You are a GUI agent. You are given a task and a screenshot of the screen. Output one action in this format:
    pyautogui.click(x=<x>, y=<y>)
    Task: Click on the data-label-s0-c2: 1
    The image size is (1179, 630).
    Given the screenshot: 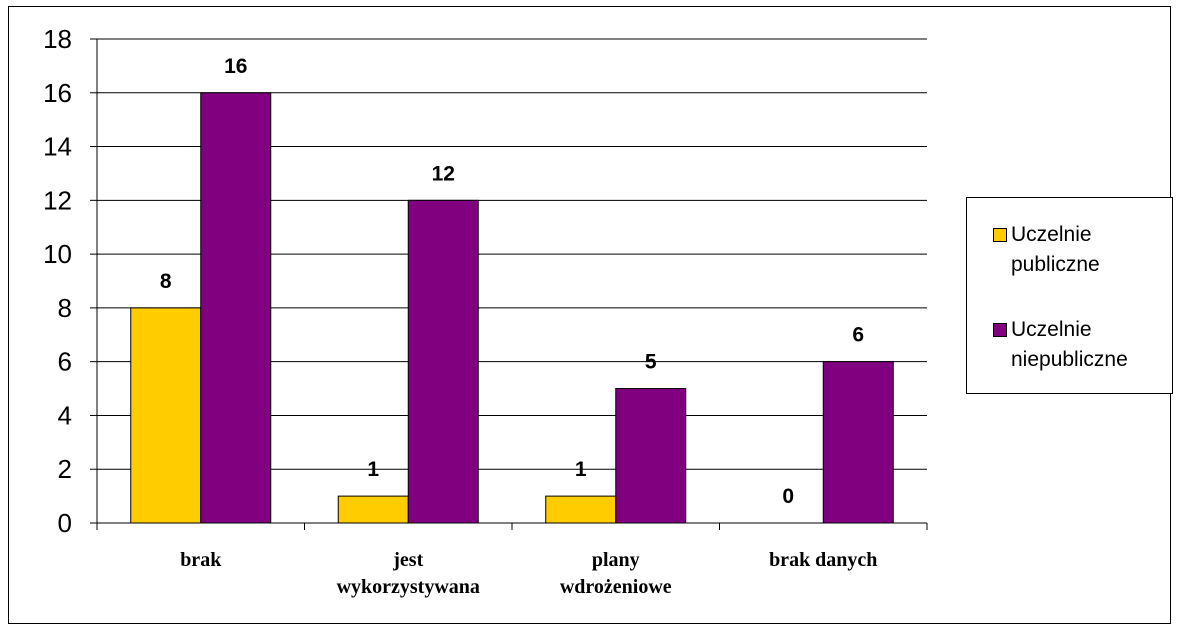 What is the action you would take?
    pyautogui.click(x=581, y=469)
    